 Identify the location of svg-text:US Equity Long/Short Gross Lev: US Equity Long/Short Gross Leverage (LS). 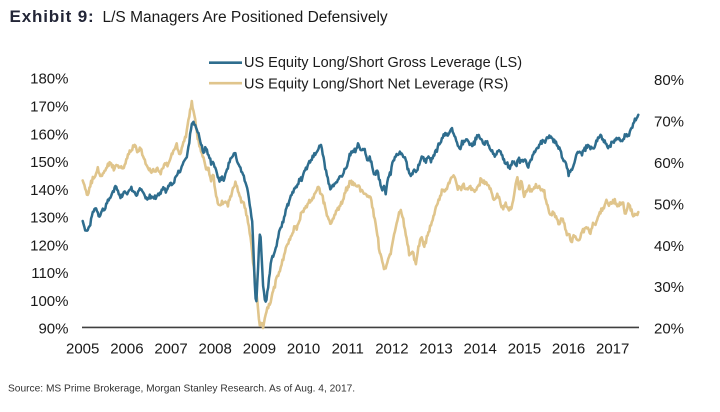
(383, 63).